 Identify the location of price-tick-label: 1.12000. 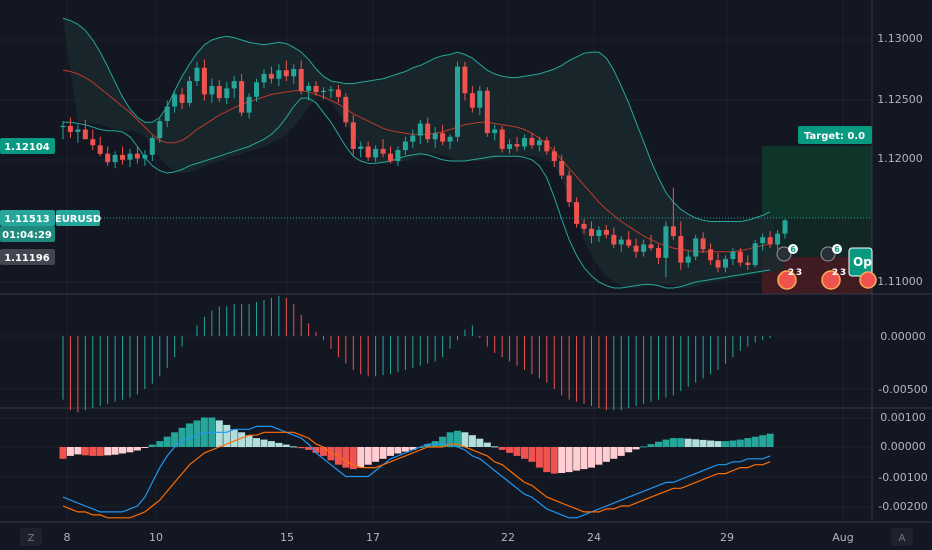
(900, 158).